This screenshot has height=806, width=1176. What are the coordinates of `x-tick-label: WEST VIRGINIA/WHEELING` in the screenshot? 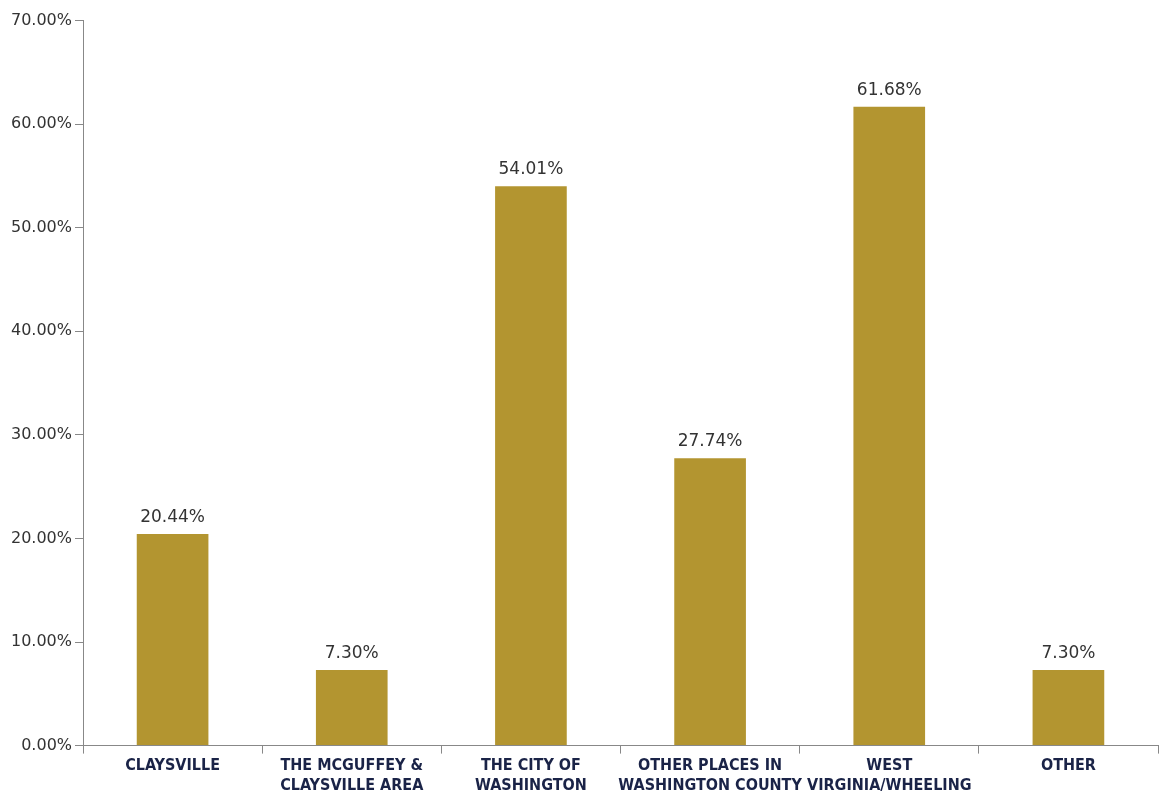 It's located at (889, 774).